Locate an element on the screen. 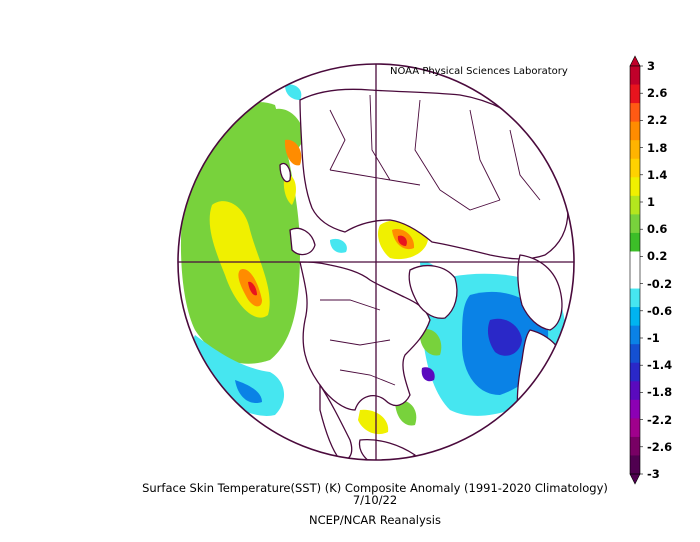 The width and height of the screenshot is (700, 542). colorbar is located at coordinates (636, 270).